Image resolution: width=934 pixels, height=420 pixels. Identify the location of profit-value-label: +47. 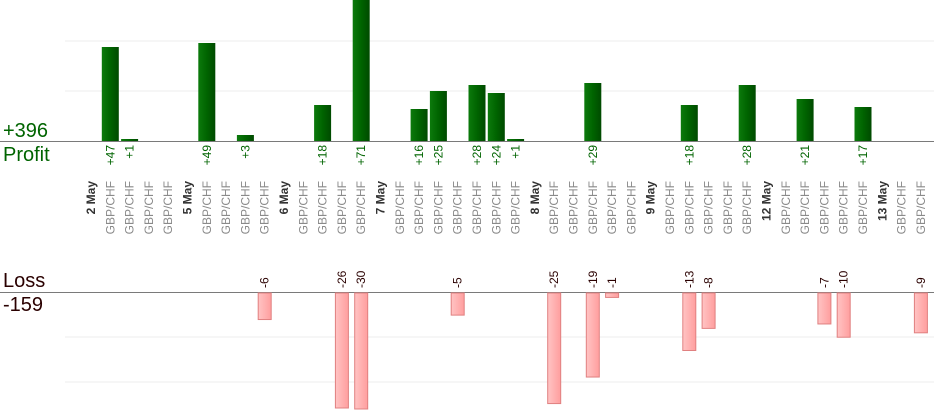
(110, 155).